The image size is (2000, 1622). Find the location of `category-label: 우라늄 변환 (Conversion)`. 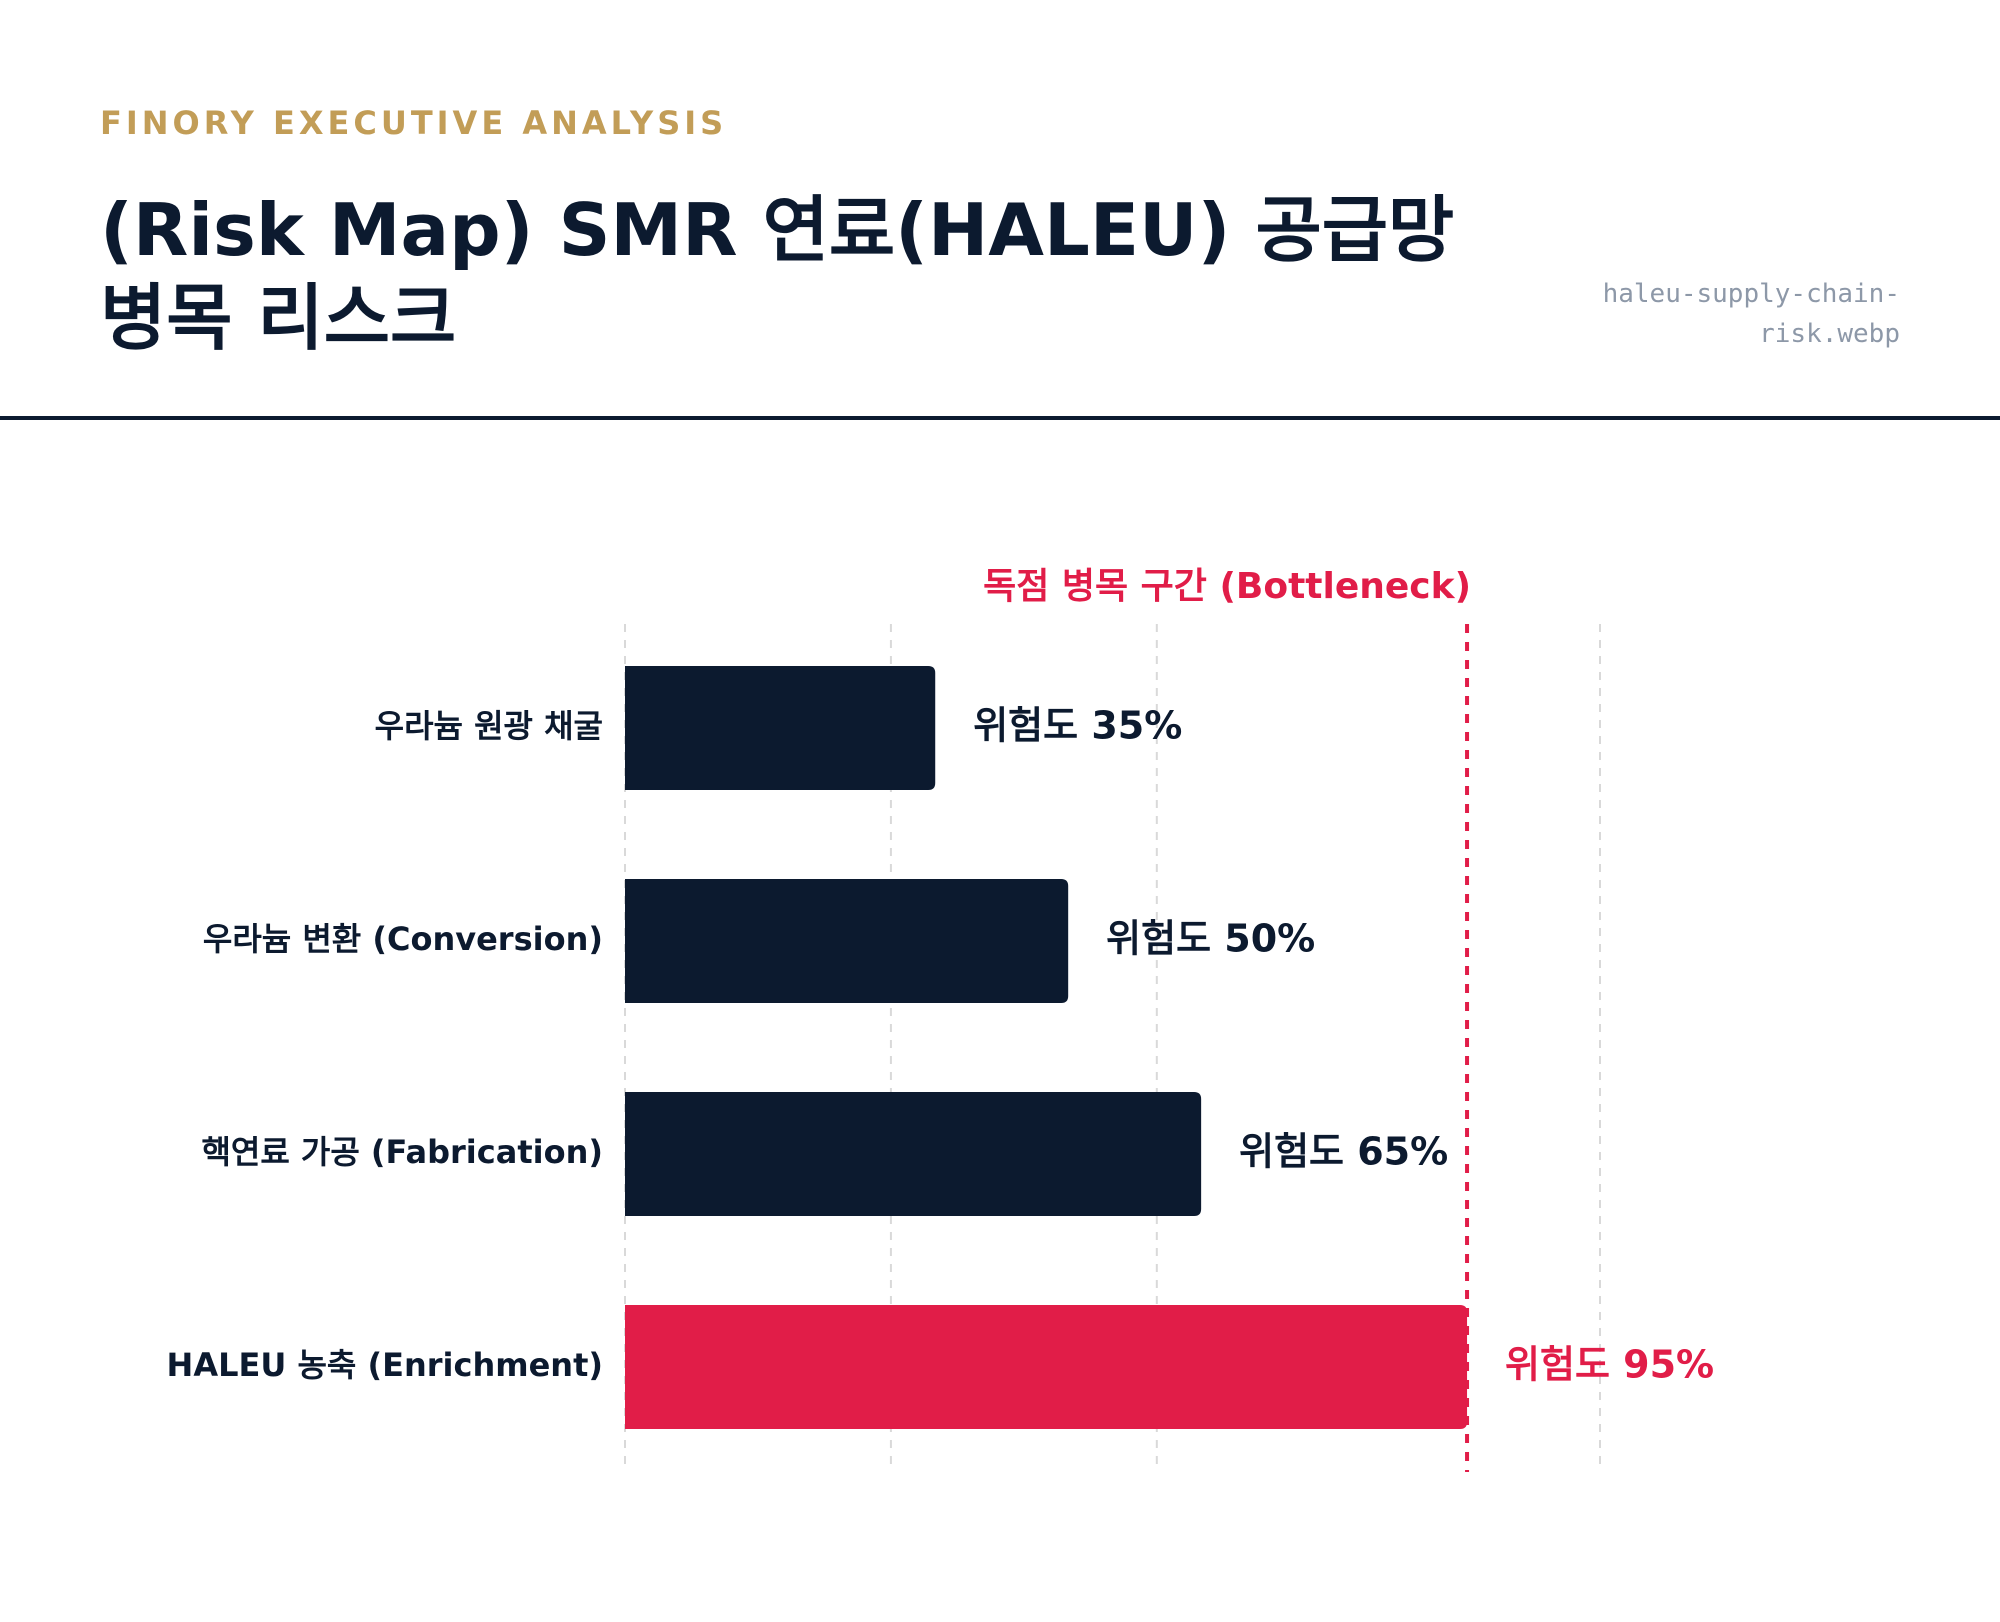

category-label: 우라늄 변환 (Conversion) is located at coordinates (403, 939).